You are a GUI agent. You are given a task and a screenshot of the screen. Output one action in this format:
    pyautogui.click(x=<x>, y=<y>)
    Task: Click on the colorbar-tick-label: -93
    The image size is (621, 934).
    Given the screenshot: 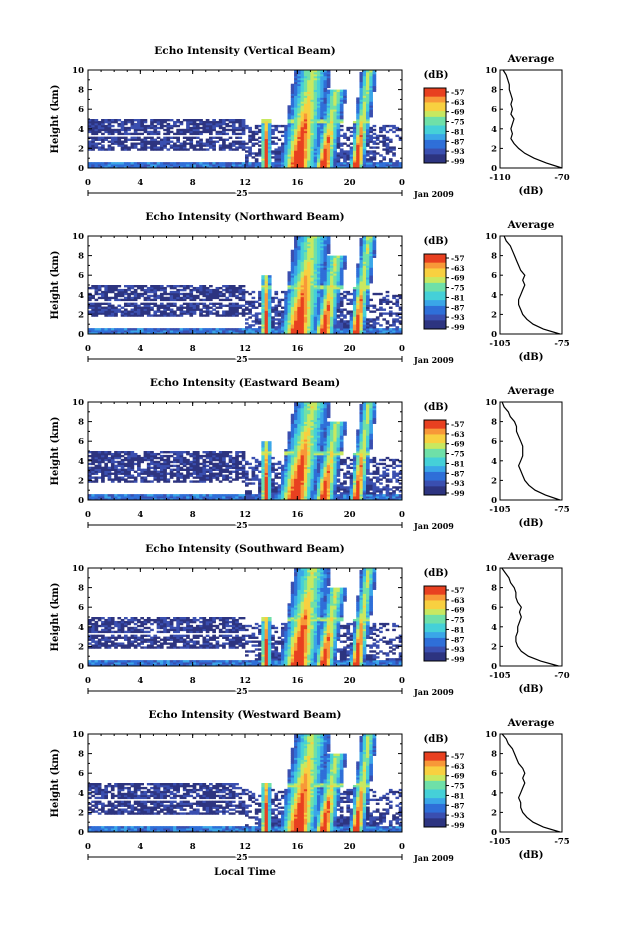 What is the action you would take?
    pyautogui.click(x=458, y=151)
    